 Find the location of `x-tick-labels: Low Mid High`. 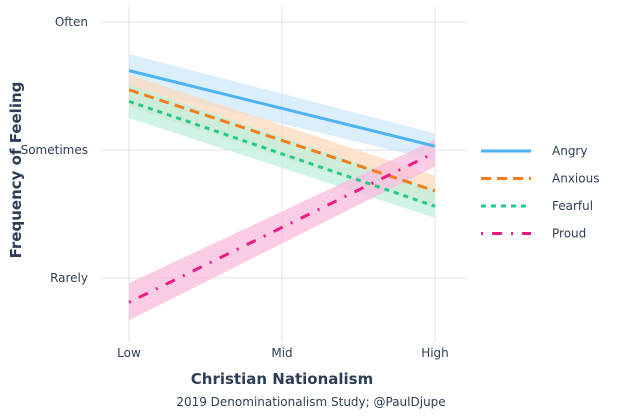

x-tick-labels: Low Mid High is located at coordinates (283, 353).